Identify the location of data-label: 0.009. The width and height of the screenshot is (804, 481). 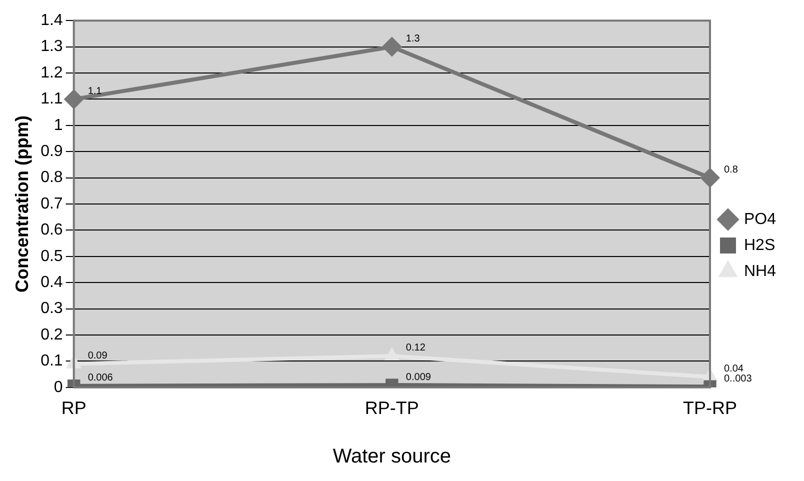
(419, 377).